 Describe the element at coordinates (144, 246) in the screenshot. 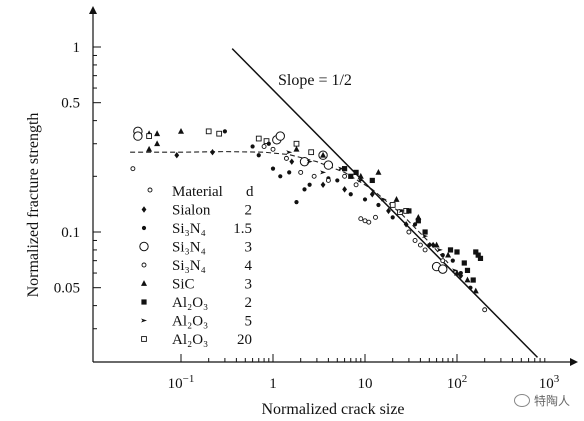

I see `legend-marker-circle` at that location.